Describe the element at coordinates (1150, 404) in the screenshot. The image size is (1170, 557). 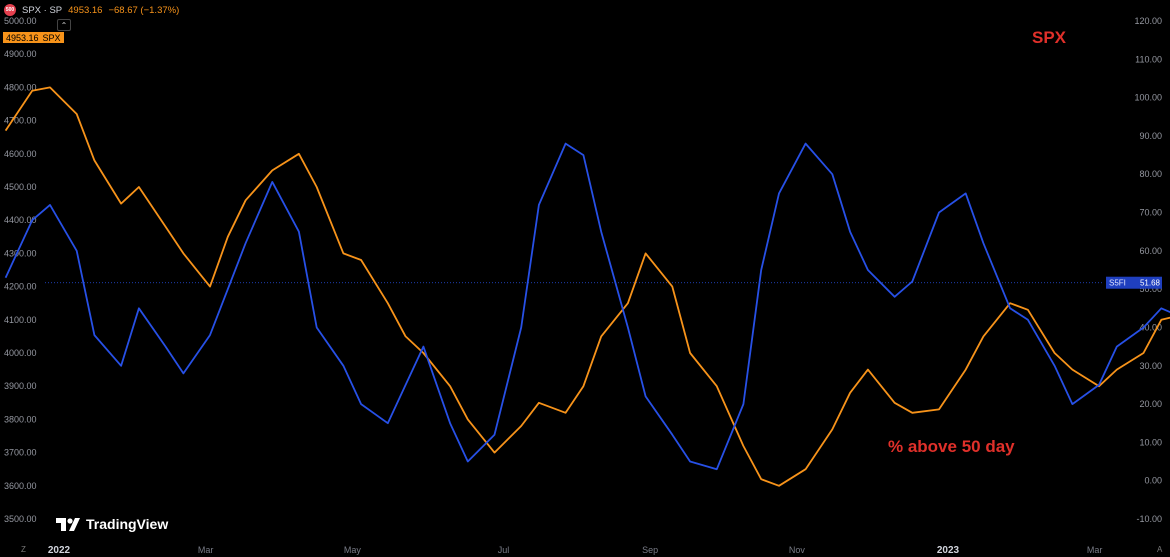
I see `right-tick-label: 20.00` at that location.